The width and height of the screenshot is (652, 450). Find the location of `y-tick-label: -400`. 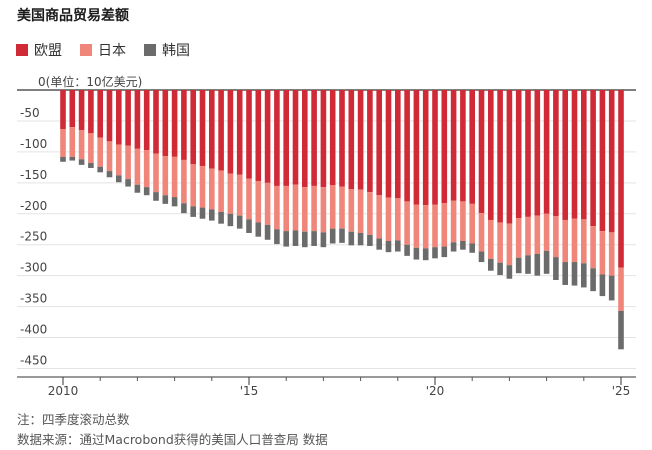

y-tick-label: -400 is located at coordinates (33, 330).